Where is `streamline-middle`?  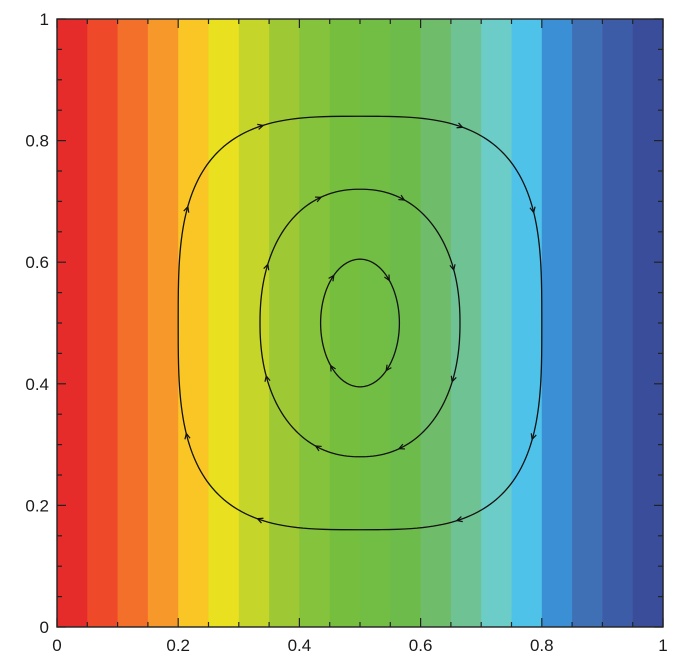 streamline-middle is located at coordinates (360, 323).